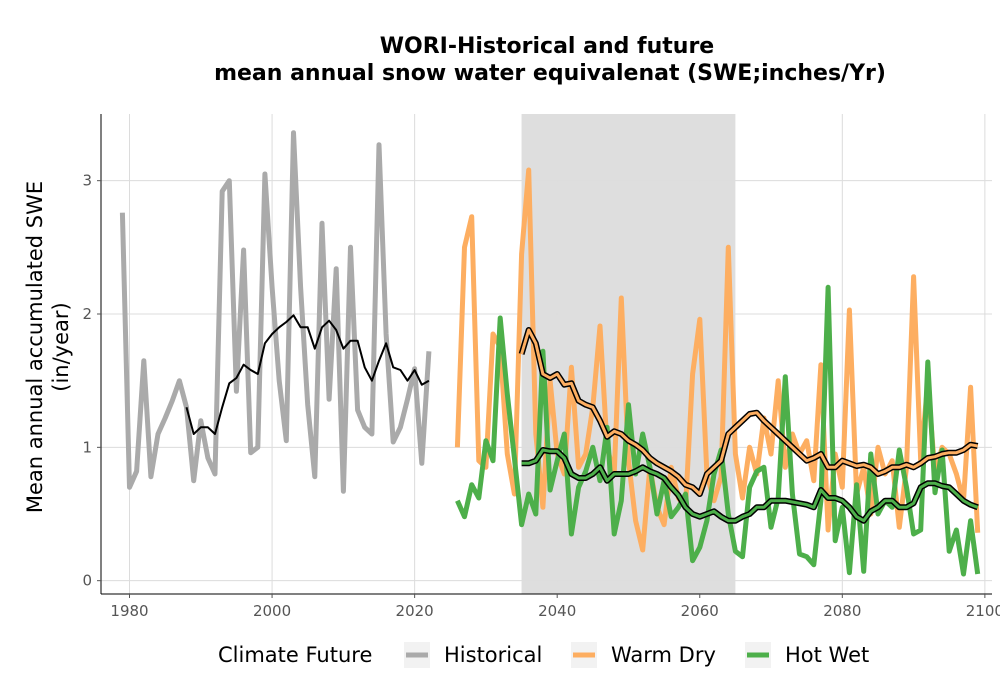 Image resolution: width=1000 pixels, height=700 pixels. What do you see at coordinates (272, 611) in the screenshot?
I see `x-tick-label: 2000` at bounding box center [272, 611].